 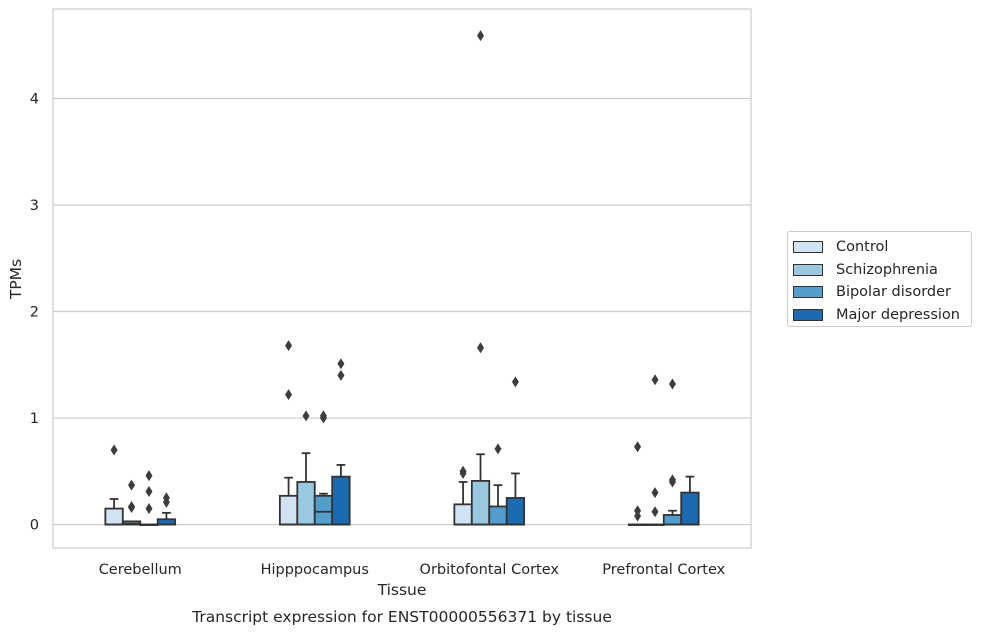 What do you see at coordinates (808, 292) in the screenshot?
I see `legend-swatch-bipolar-disorder` at bounding box center [808, 292].